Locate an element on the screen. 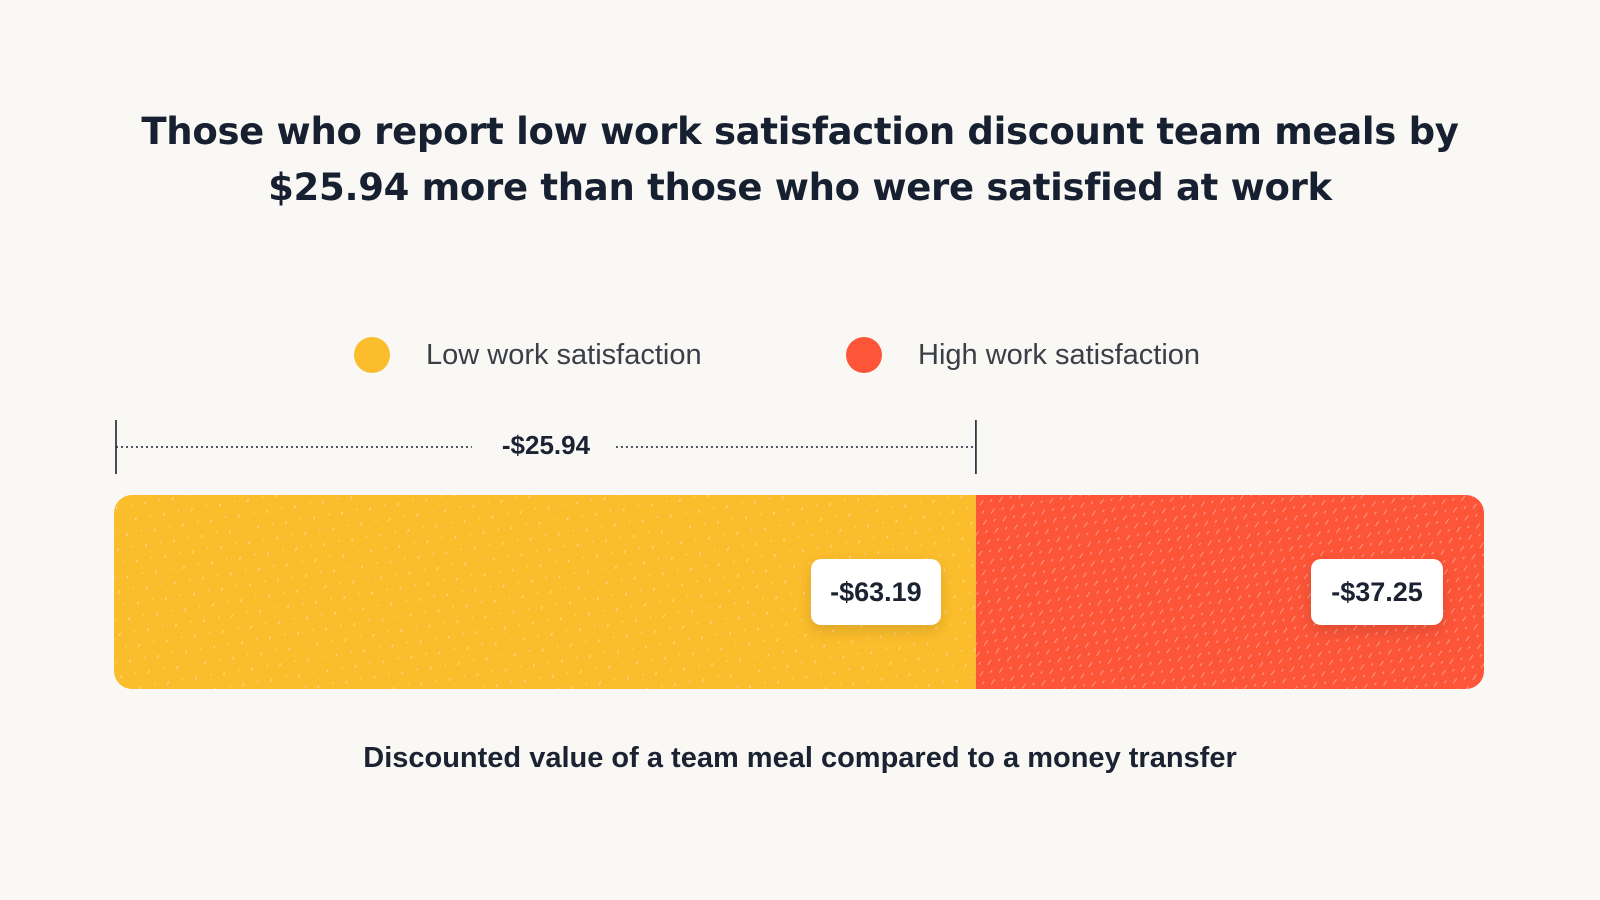  legend-dot-low is located at coordinates (372, 355).